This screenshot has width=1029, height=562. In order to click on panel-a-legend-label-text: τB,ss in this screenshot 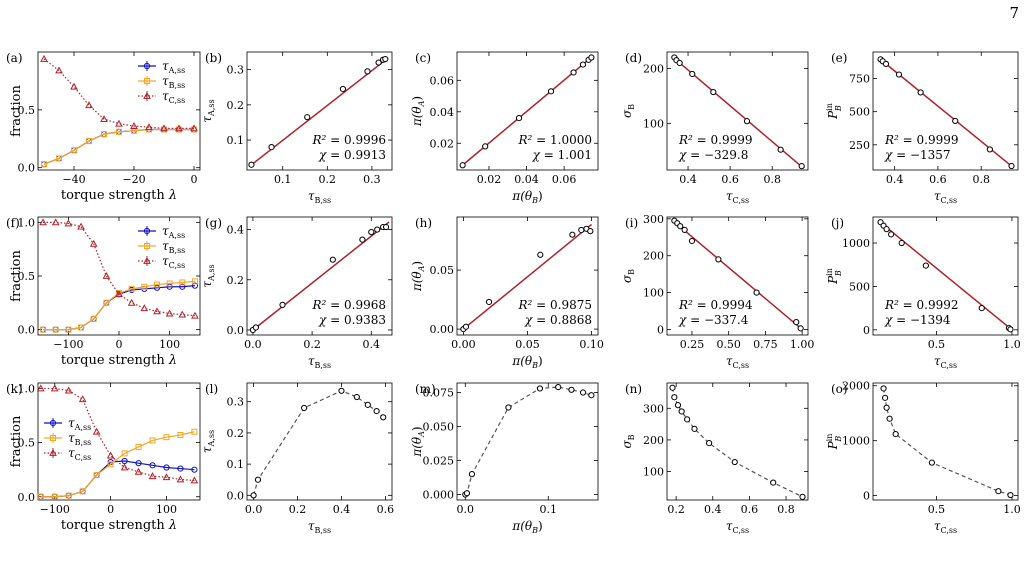, I will do `click(173, 82)`.